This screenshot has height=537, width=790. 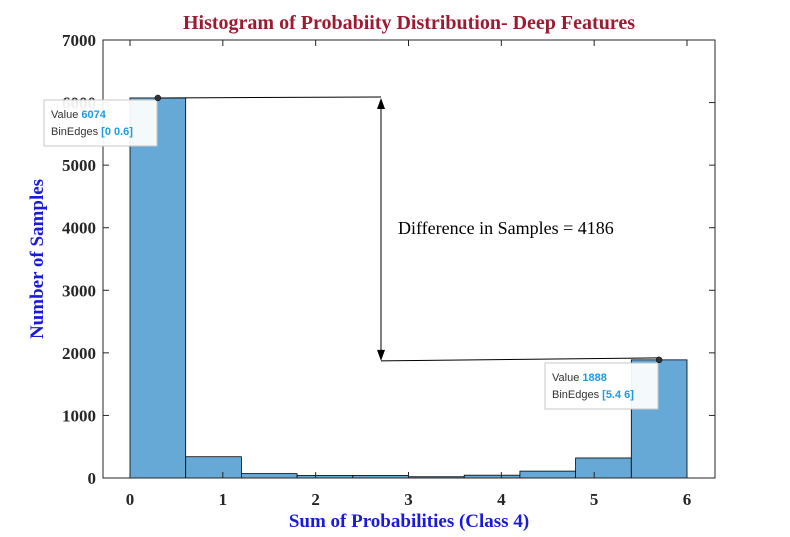 I want to click on datatip-value-line: Value 6074, so click(x=79, y=115).